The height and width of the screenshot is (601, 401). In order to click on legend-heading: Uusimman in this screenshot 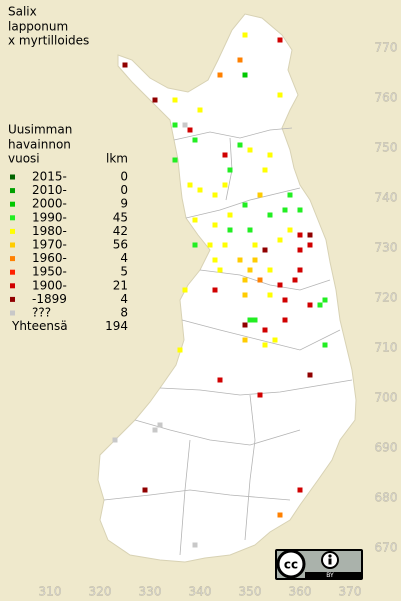, I will do `click(40, 130)`.